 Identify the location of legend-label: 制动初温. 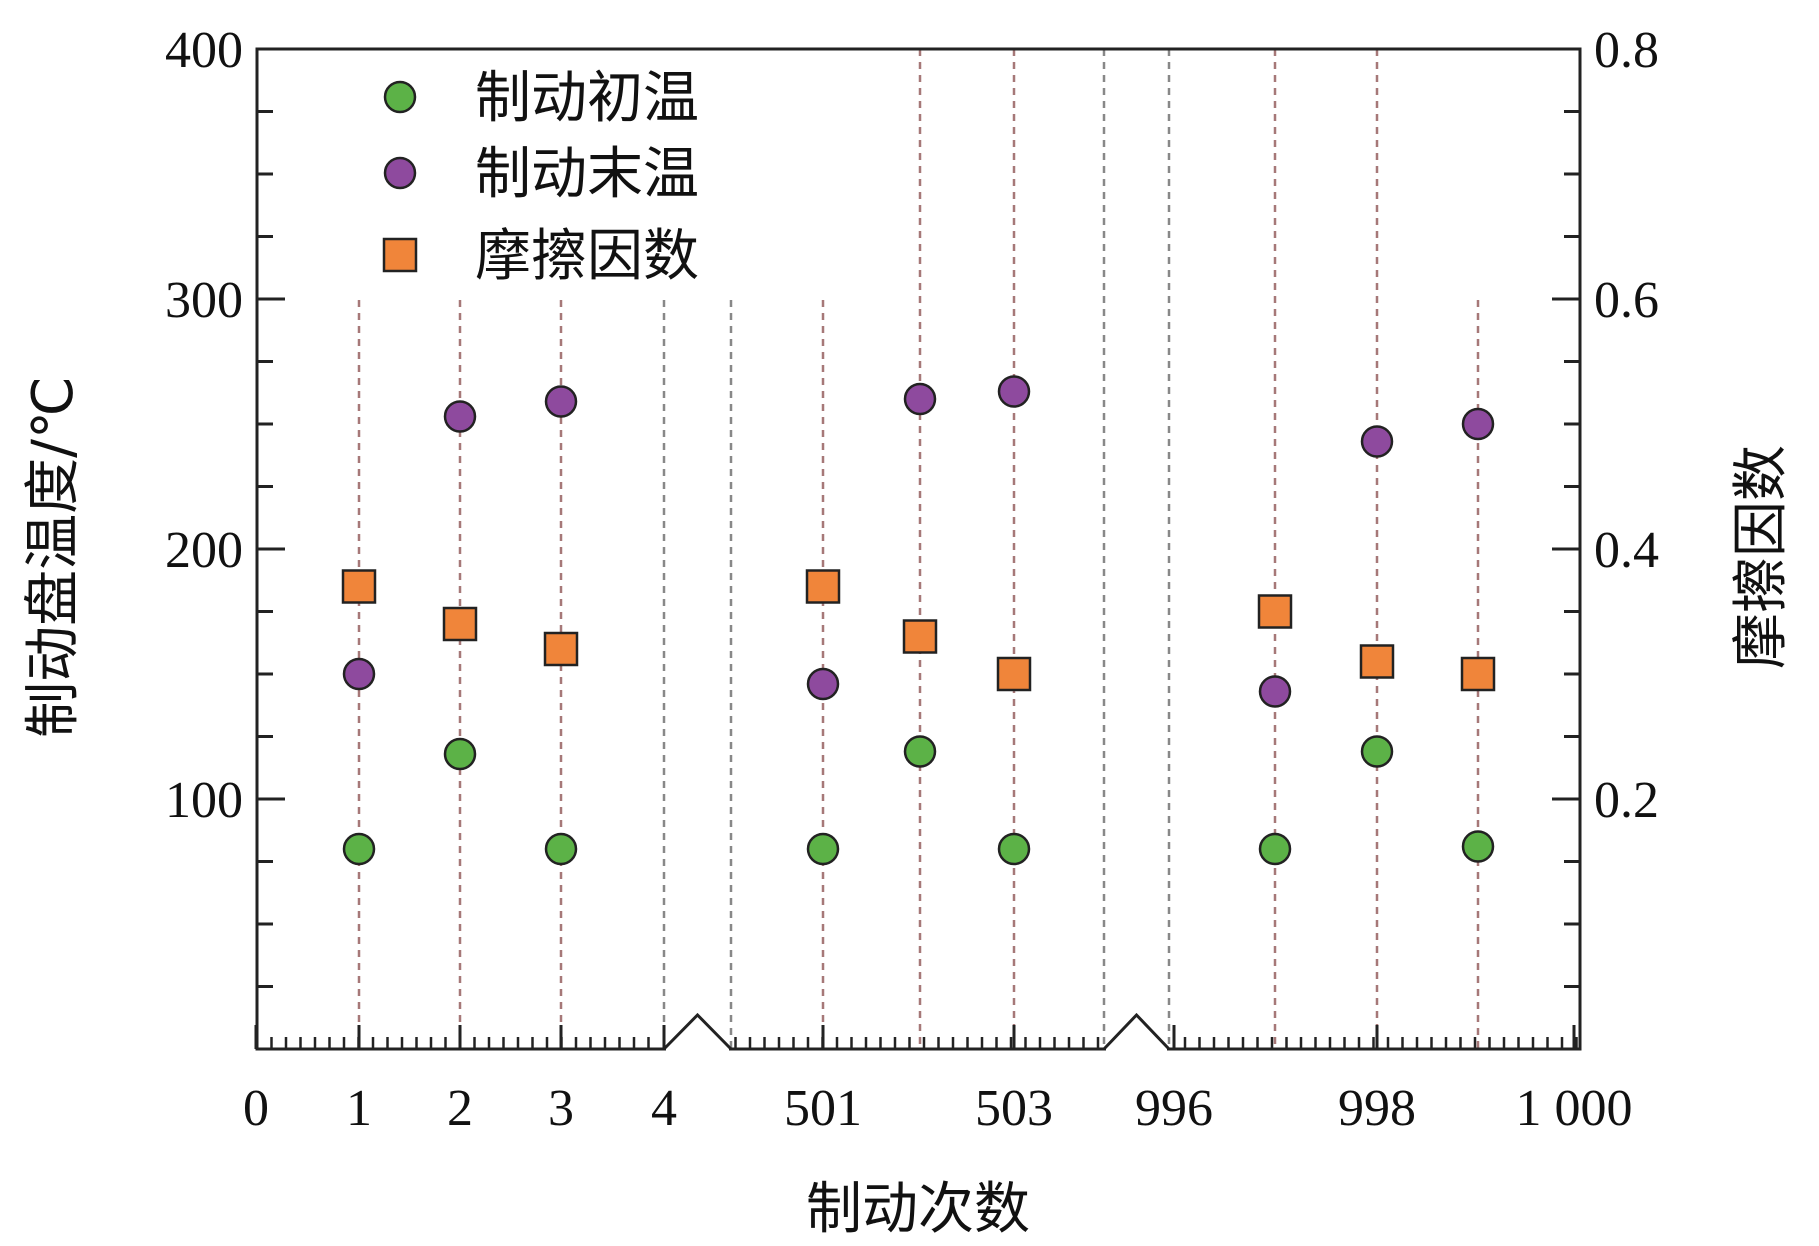
(587, 98).